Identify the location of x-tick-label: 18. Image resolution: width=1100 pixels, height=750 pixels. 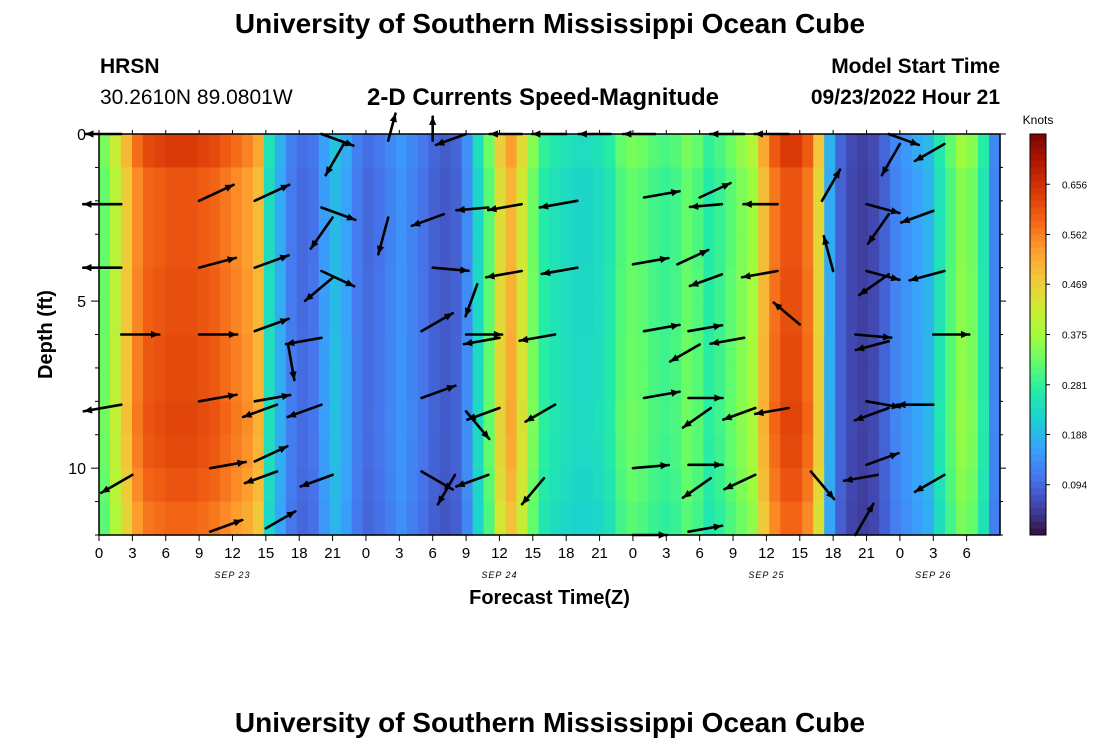
(566, 553).